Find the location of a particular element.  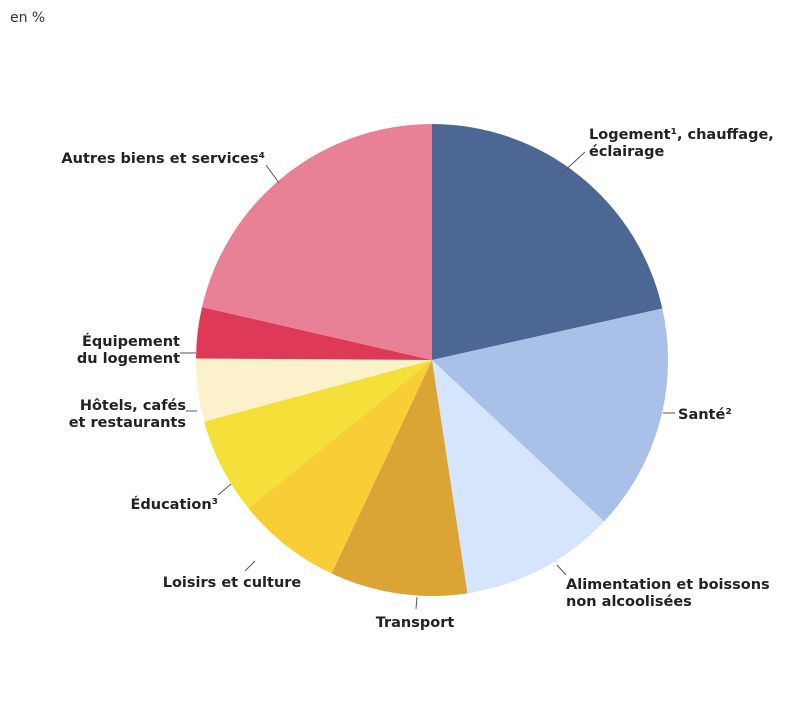

slice-label-line: Loisirs et culture is located at coordinates (232, 583).